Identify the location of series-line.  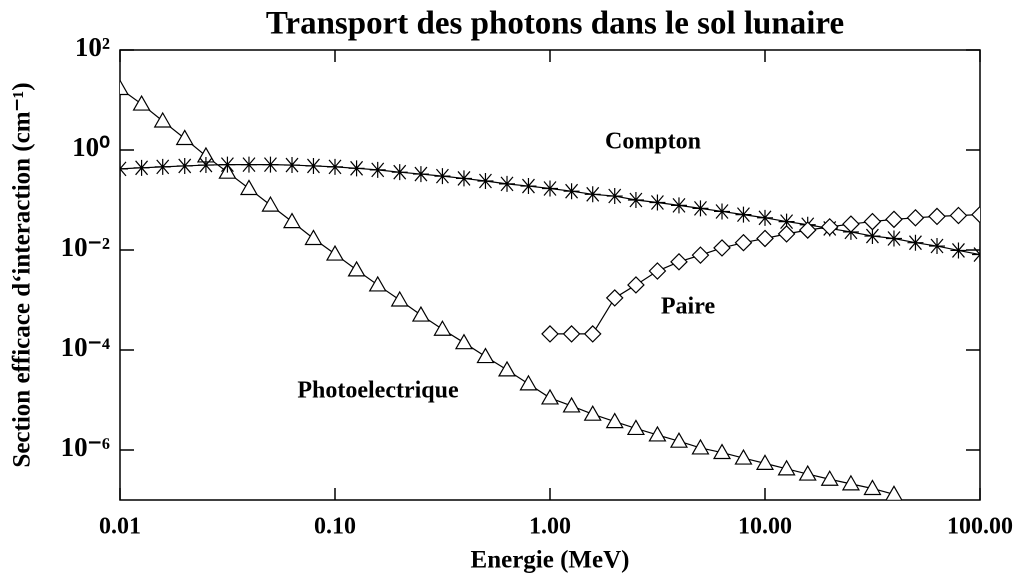
(550, 210).